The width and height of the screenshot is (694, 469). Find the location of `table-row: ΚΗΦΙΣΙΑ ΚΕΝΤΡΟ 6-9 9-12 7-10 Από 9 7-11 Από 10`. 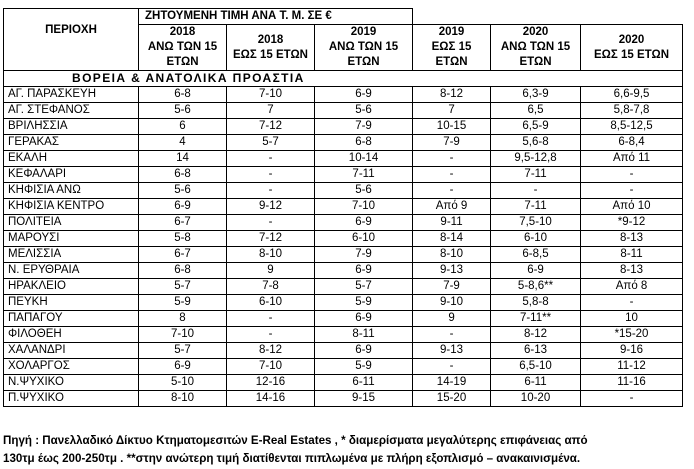

table-row: ΚΗΦΙΣΙΑ ΚΕΝΤΡΟ 6-9 9-12 7-10 Από 9 7-11 Από 10 is located at coordinates (343, 206).